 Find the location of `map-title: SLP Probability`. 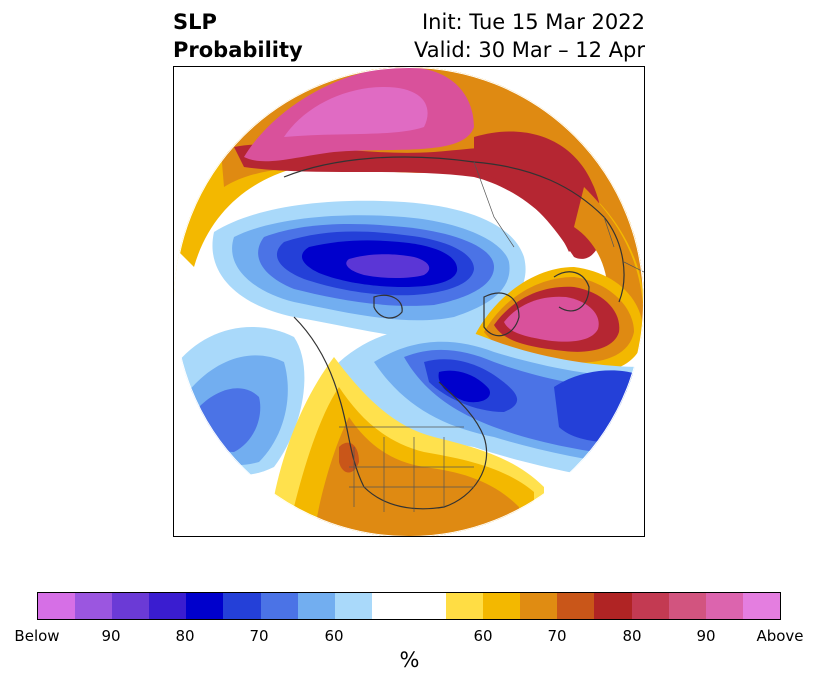

map-title: SLP Probability is located at coordinates (238, 36).